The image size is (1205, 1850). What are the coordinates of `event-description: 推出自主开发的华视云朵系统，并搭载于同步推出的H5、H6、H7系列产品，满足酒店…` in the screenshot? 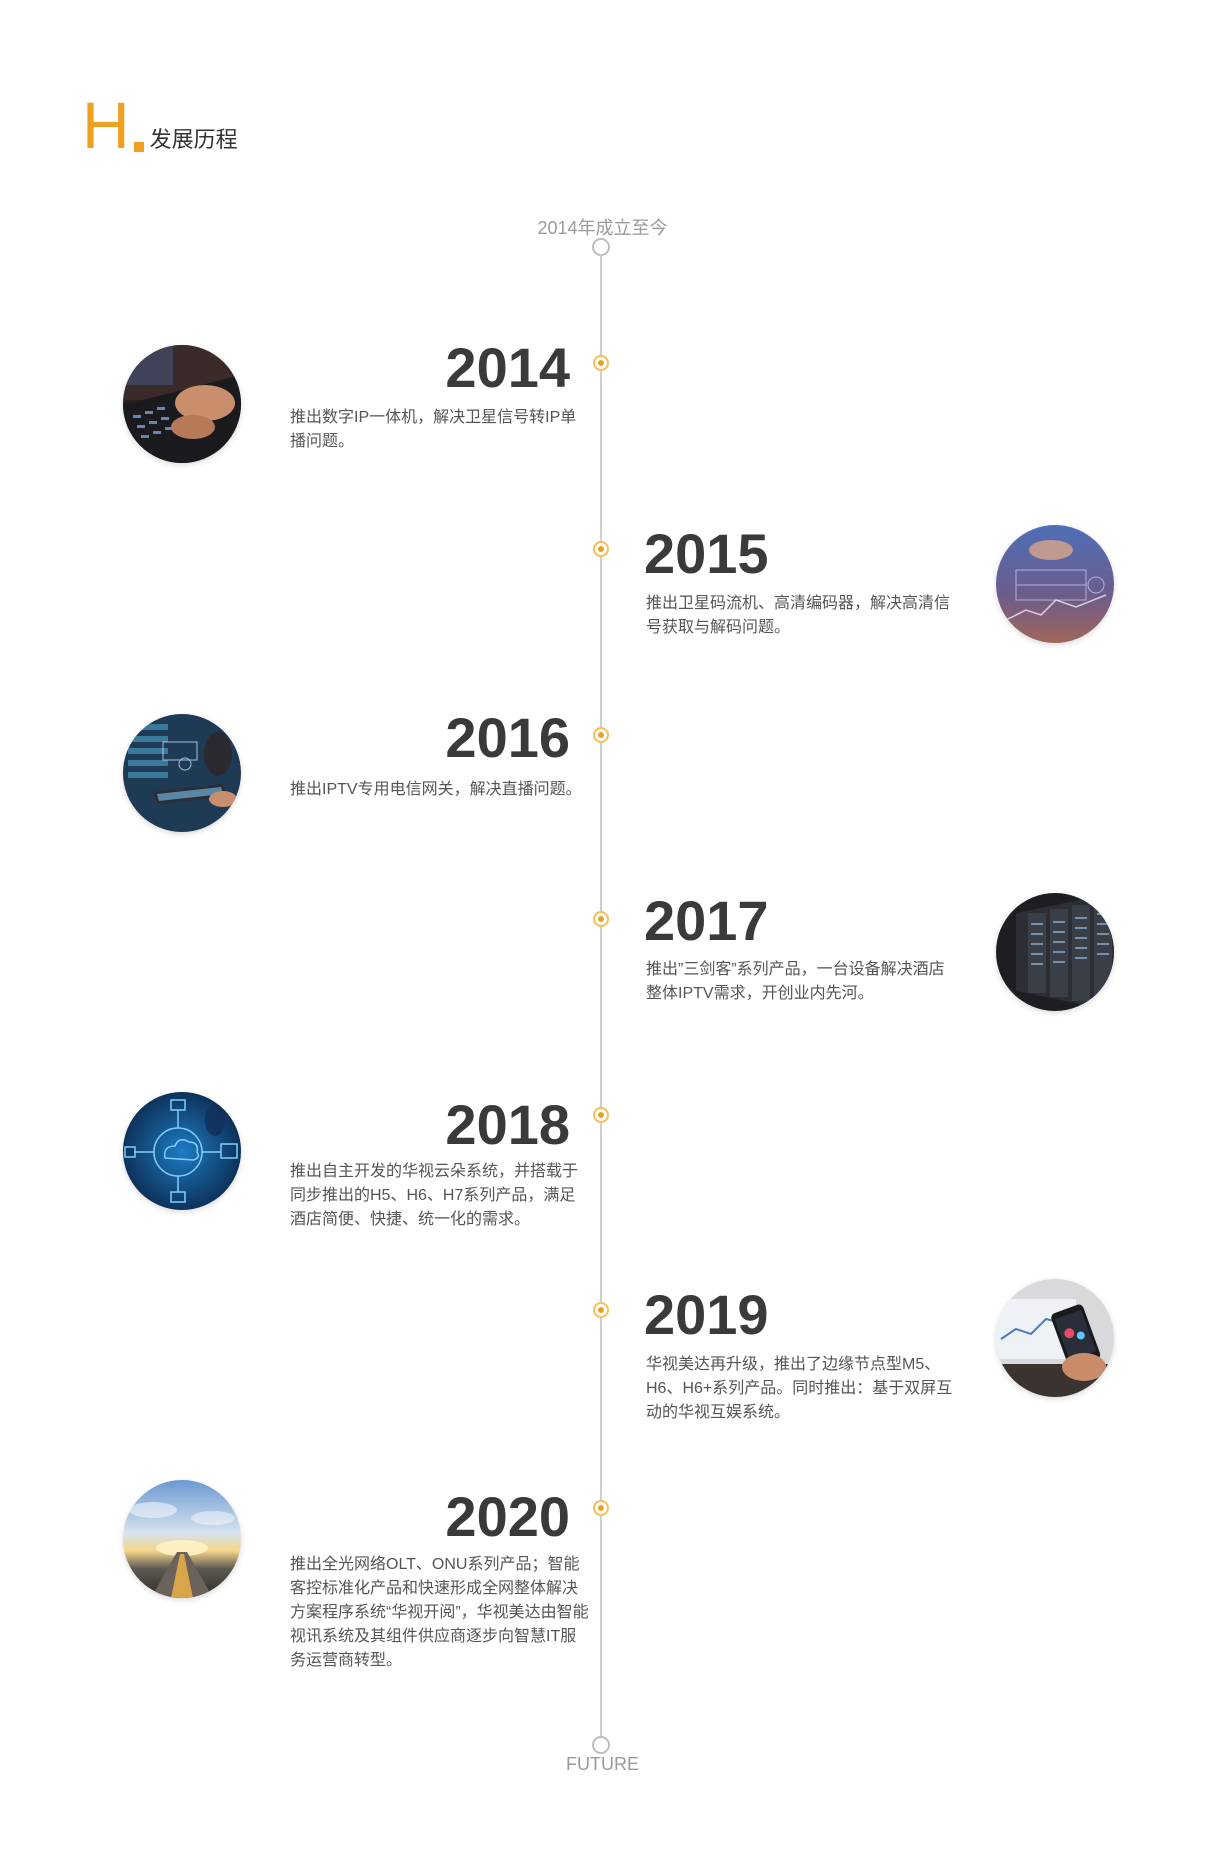 It's located at (434, 1195).